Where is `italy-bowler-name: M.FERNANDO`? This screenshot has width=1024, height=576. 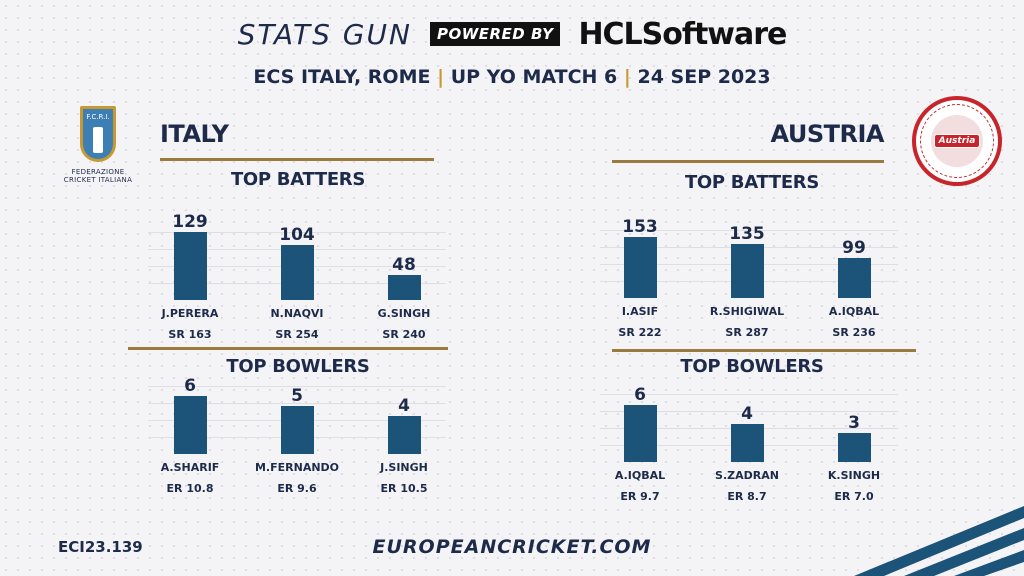 italy-bowler-name: M.FERNANDO is located at coordinates (297, 467).